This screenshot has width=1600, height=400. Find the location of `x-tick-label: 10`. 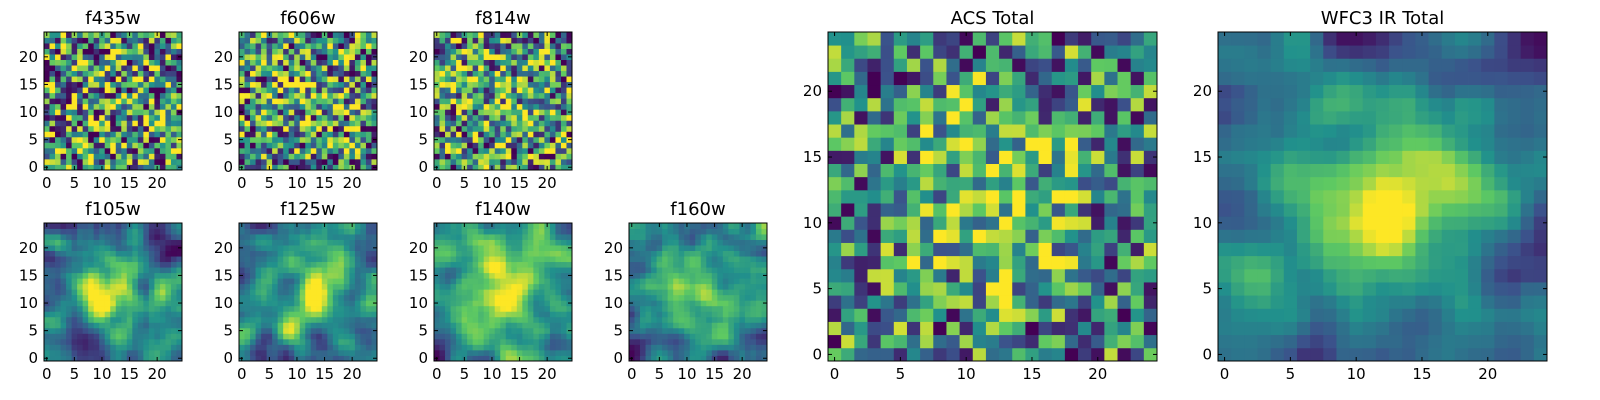

x-tick-label: 10 is located at coordinates (101, 183).